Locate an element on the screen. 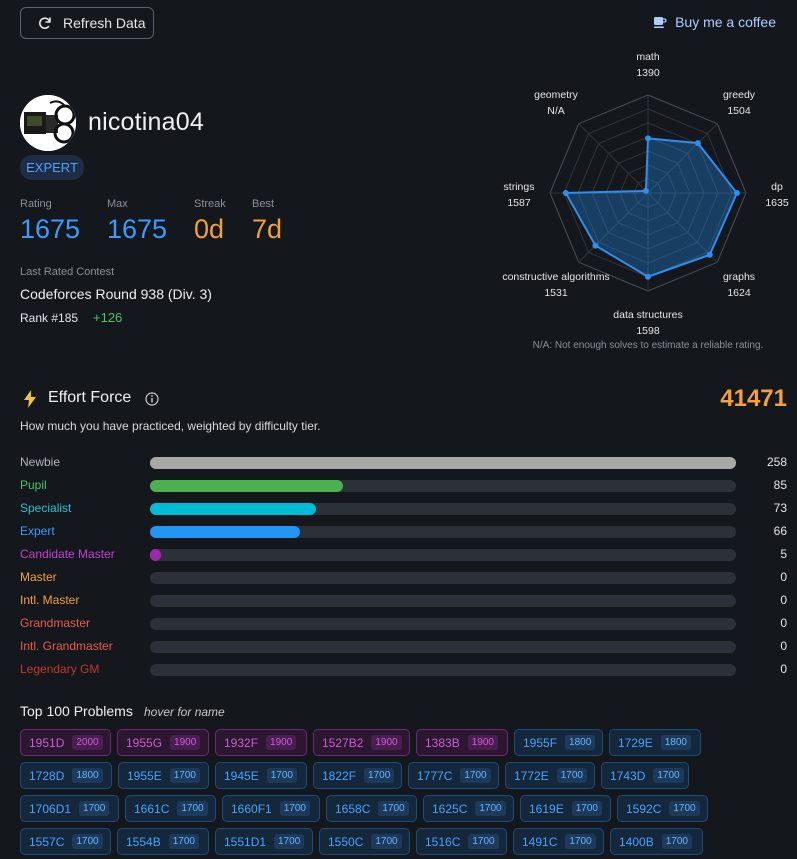  problem-chip: 1955G 1900 is located at coordinates (163, 742).